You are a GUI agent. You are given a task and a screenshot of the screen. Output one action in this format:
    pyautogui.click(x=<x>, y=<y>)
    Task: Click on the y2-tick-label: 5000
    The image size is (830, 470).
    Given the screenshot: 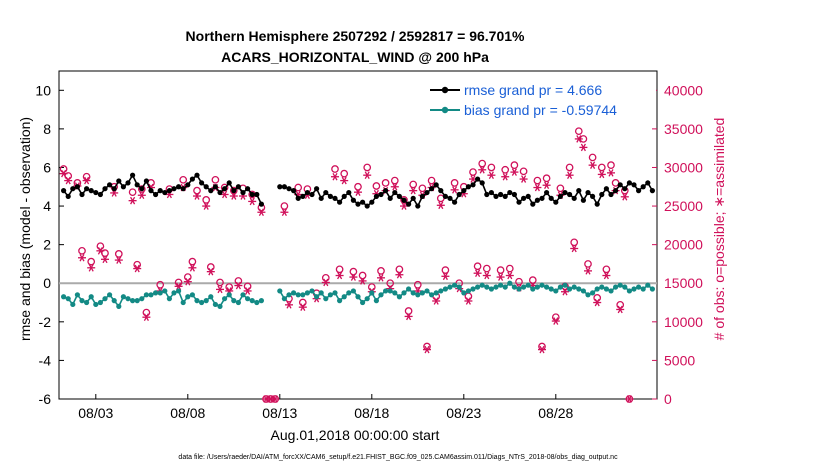 What is the action you would take?
    pyautogui.click(x=679, y=360)
    